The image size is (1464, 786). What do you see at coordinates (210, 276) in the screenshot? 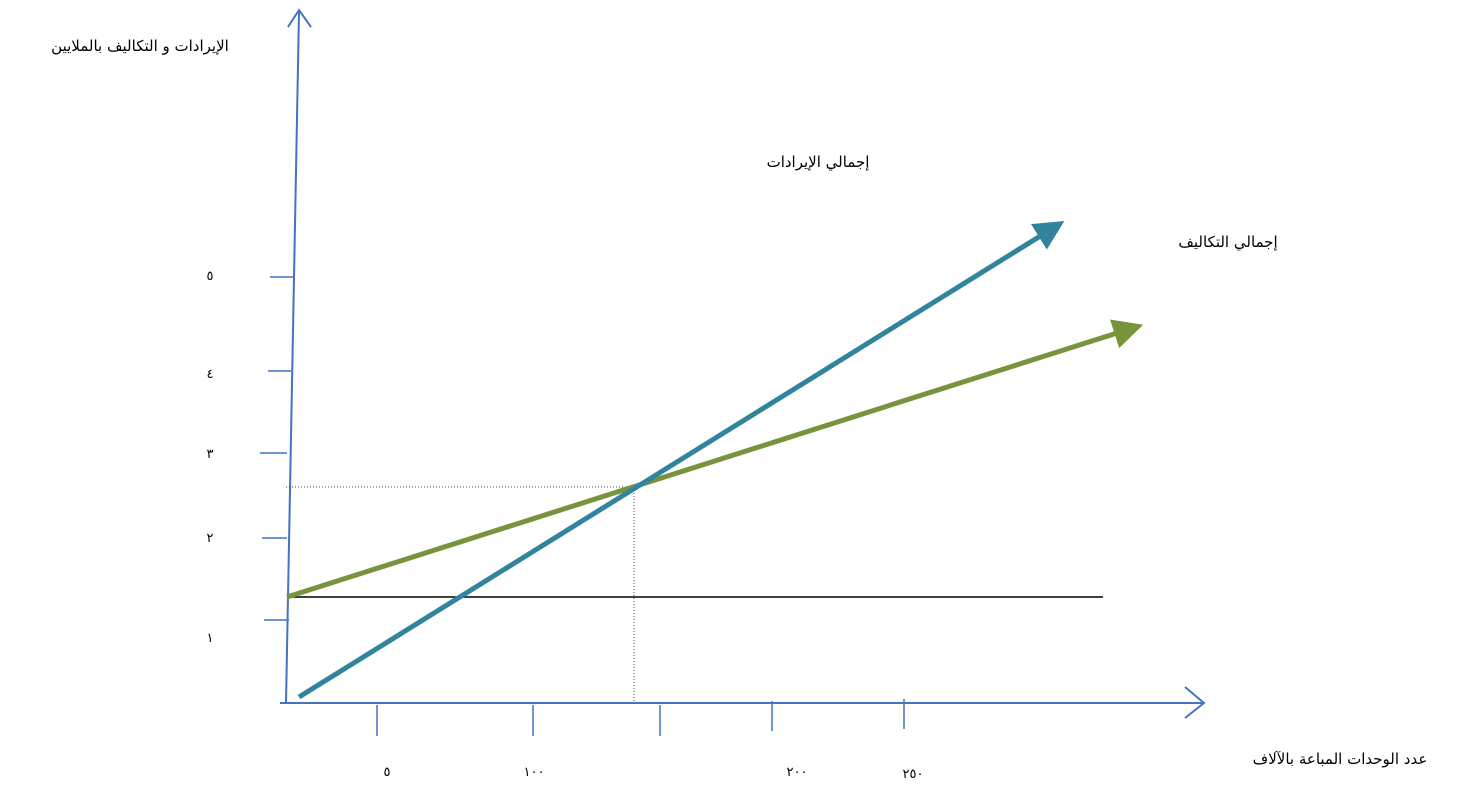
I see `y-tick-label: ٥` at bounding box center [210, 276].